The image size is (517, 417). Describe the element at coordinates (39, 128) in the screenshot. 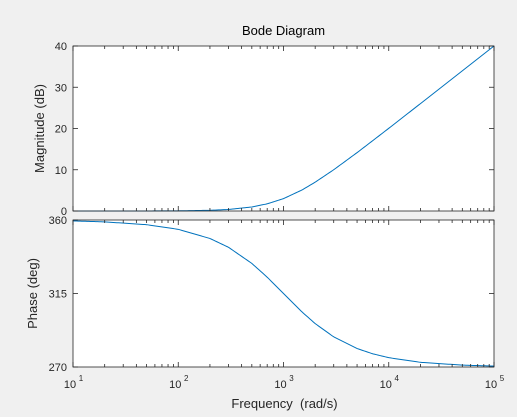

I see `magnitude-y-axis-label: Magnitude (dB)` at that location.